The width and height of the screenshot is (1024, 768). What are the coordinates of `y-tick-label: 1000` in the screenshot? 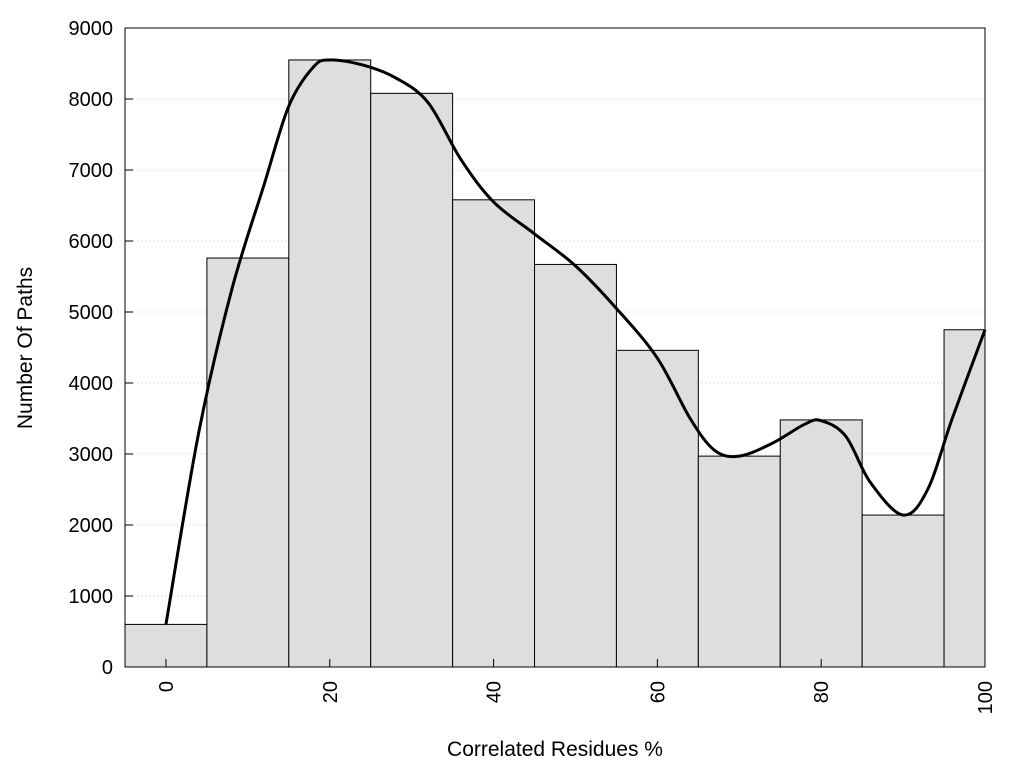 It's located at (91, 597).